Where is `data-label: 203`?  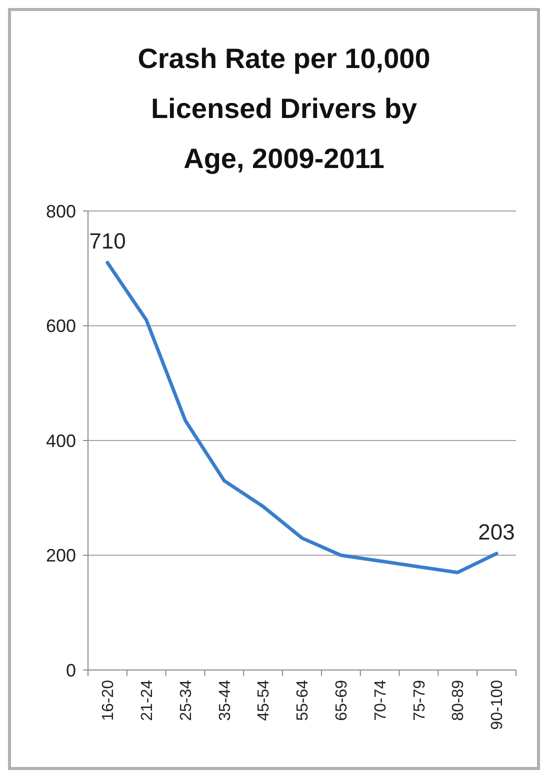
data-label: 203 is located at coordinates (496, 532).